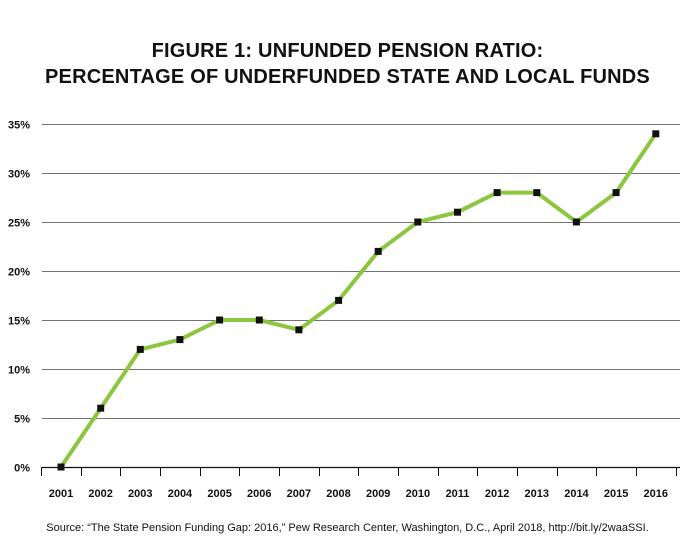  I want to click on x-tick-label: 2013, so click(537, 494).